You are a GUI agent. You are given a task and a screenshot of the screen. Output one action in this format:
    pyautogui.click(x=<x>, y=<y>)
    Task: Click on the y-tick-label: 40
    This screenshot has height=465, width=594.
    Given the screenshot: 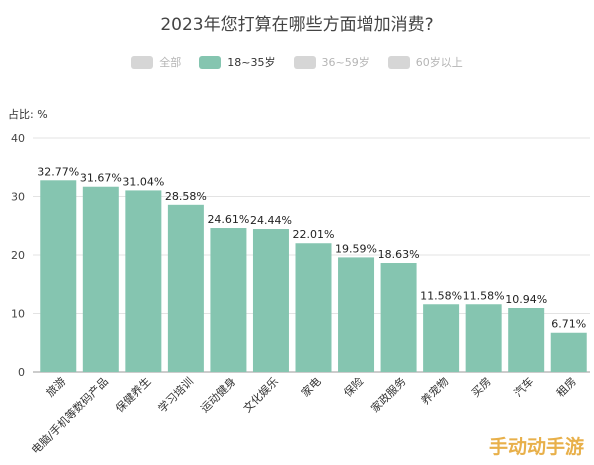 What is the action you would take?
    pyautogui.click(x=18, y=138)
    